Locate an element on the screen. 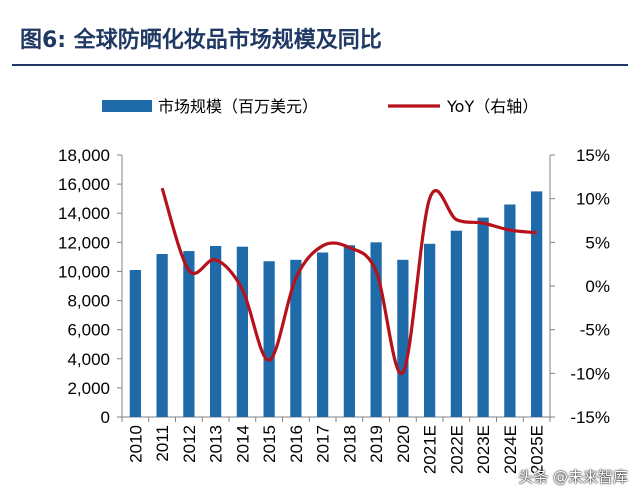 The height and width of the screenshot is (499, 640). x-tick-label: 2014 is located at coordinates (242, 444).